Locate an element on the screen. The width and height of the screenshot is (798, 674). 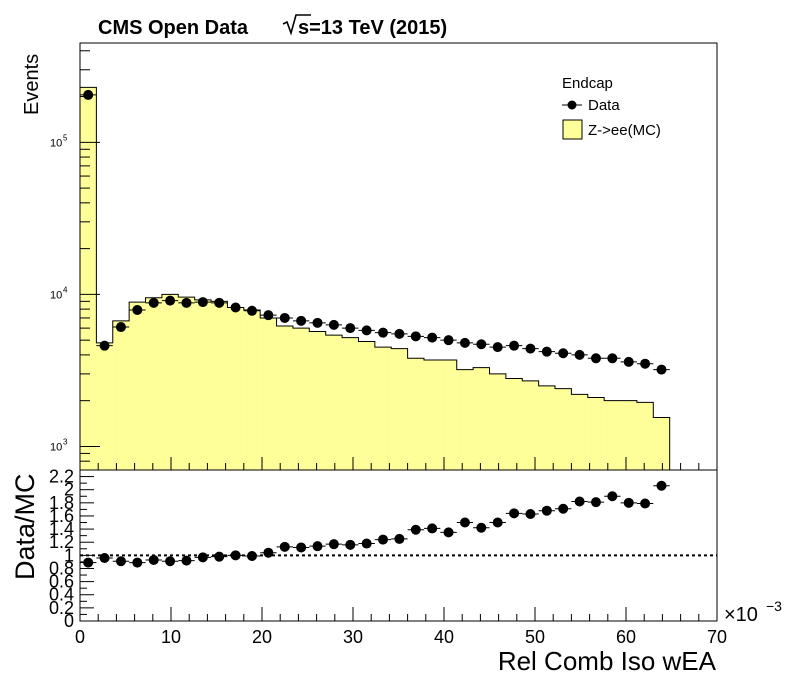
lower-x-axis: 0 10 20 30 40 50 60 70 is located at coordinates (401, 627).